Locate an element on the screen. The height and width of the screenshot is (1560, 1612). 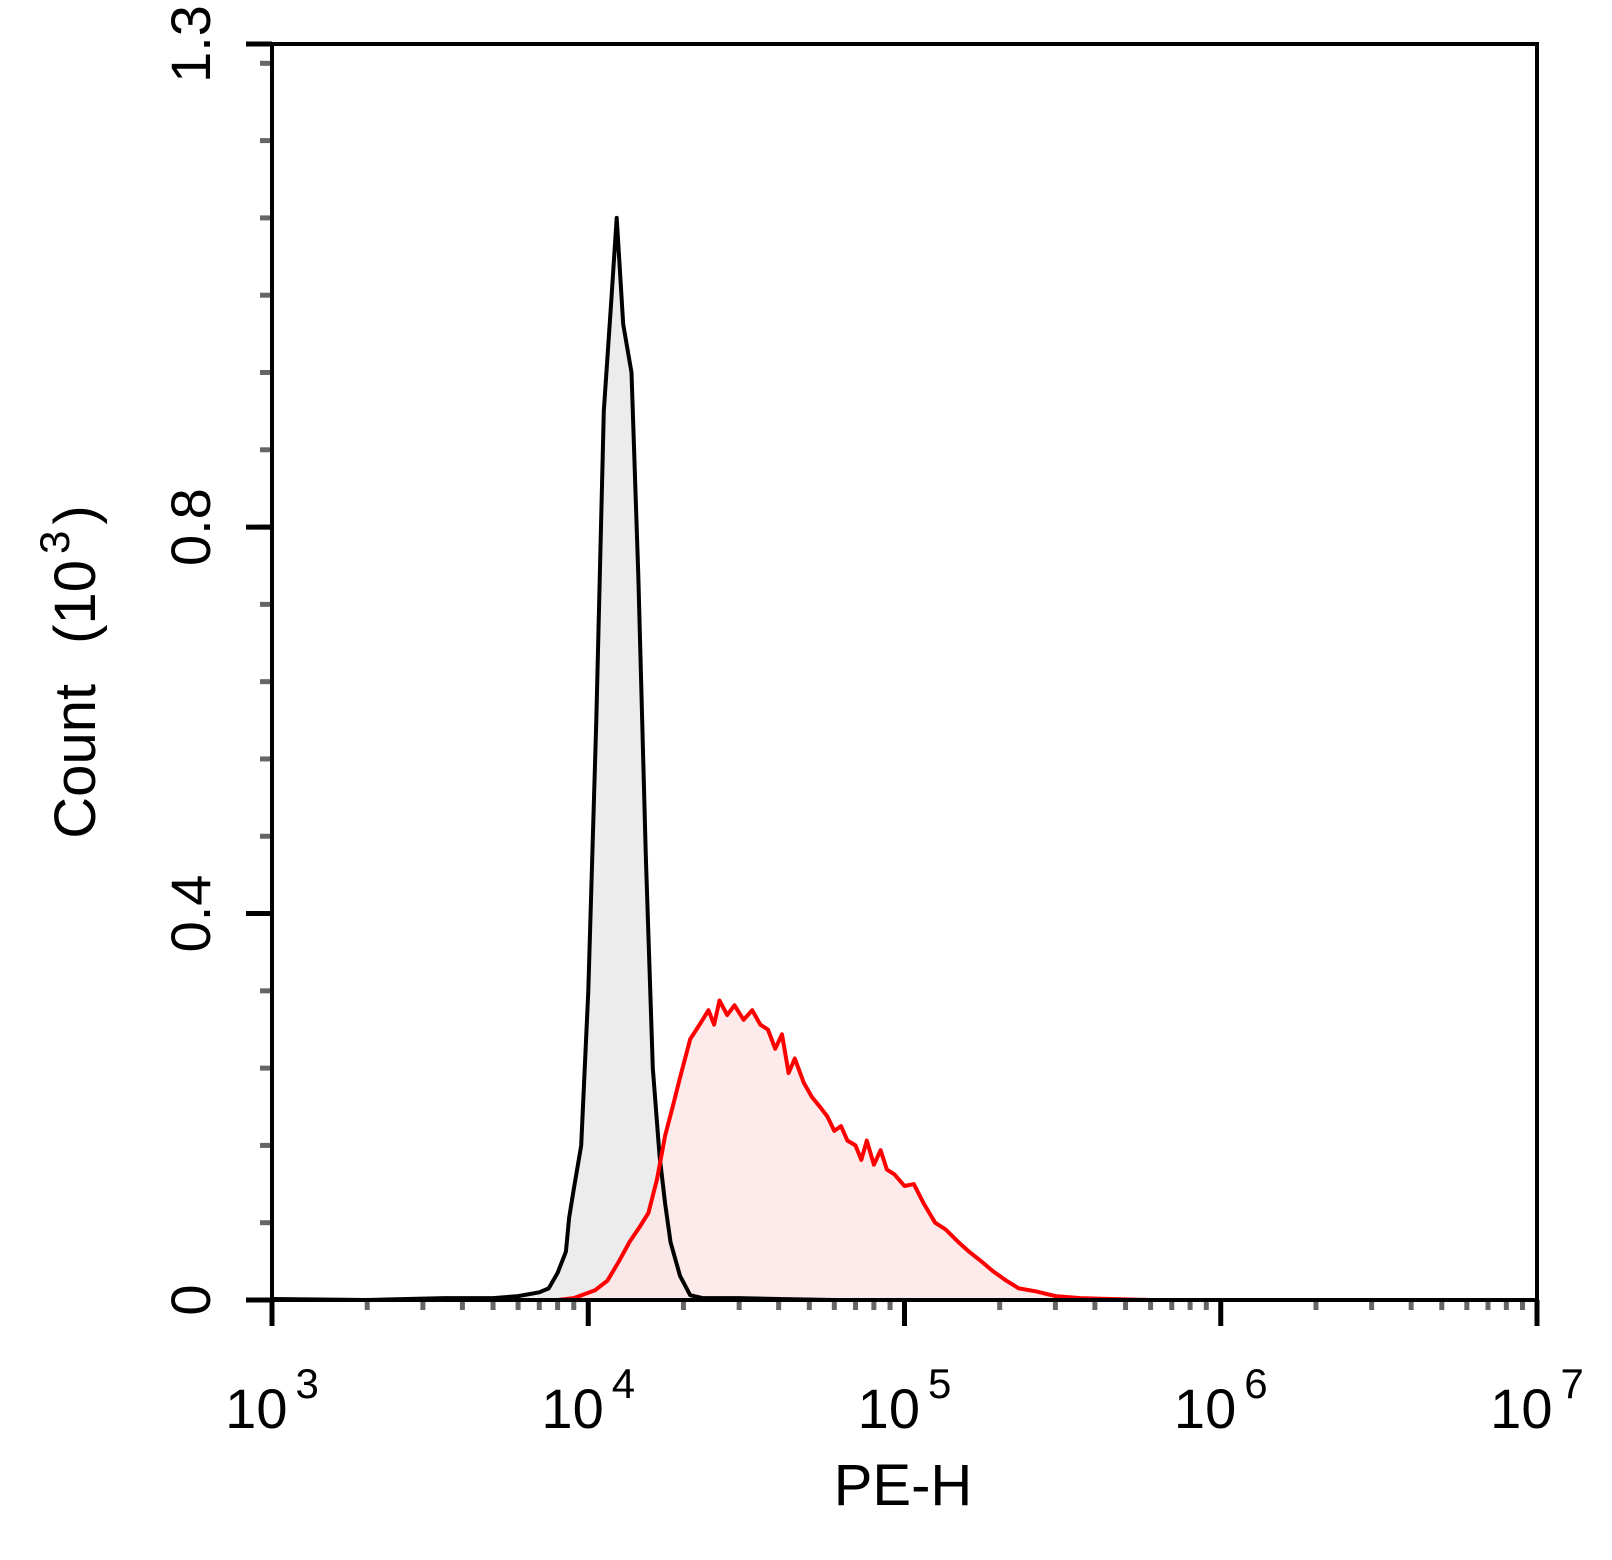
y-tick-label-2: 0.8 is located at coordinates (190, 527).